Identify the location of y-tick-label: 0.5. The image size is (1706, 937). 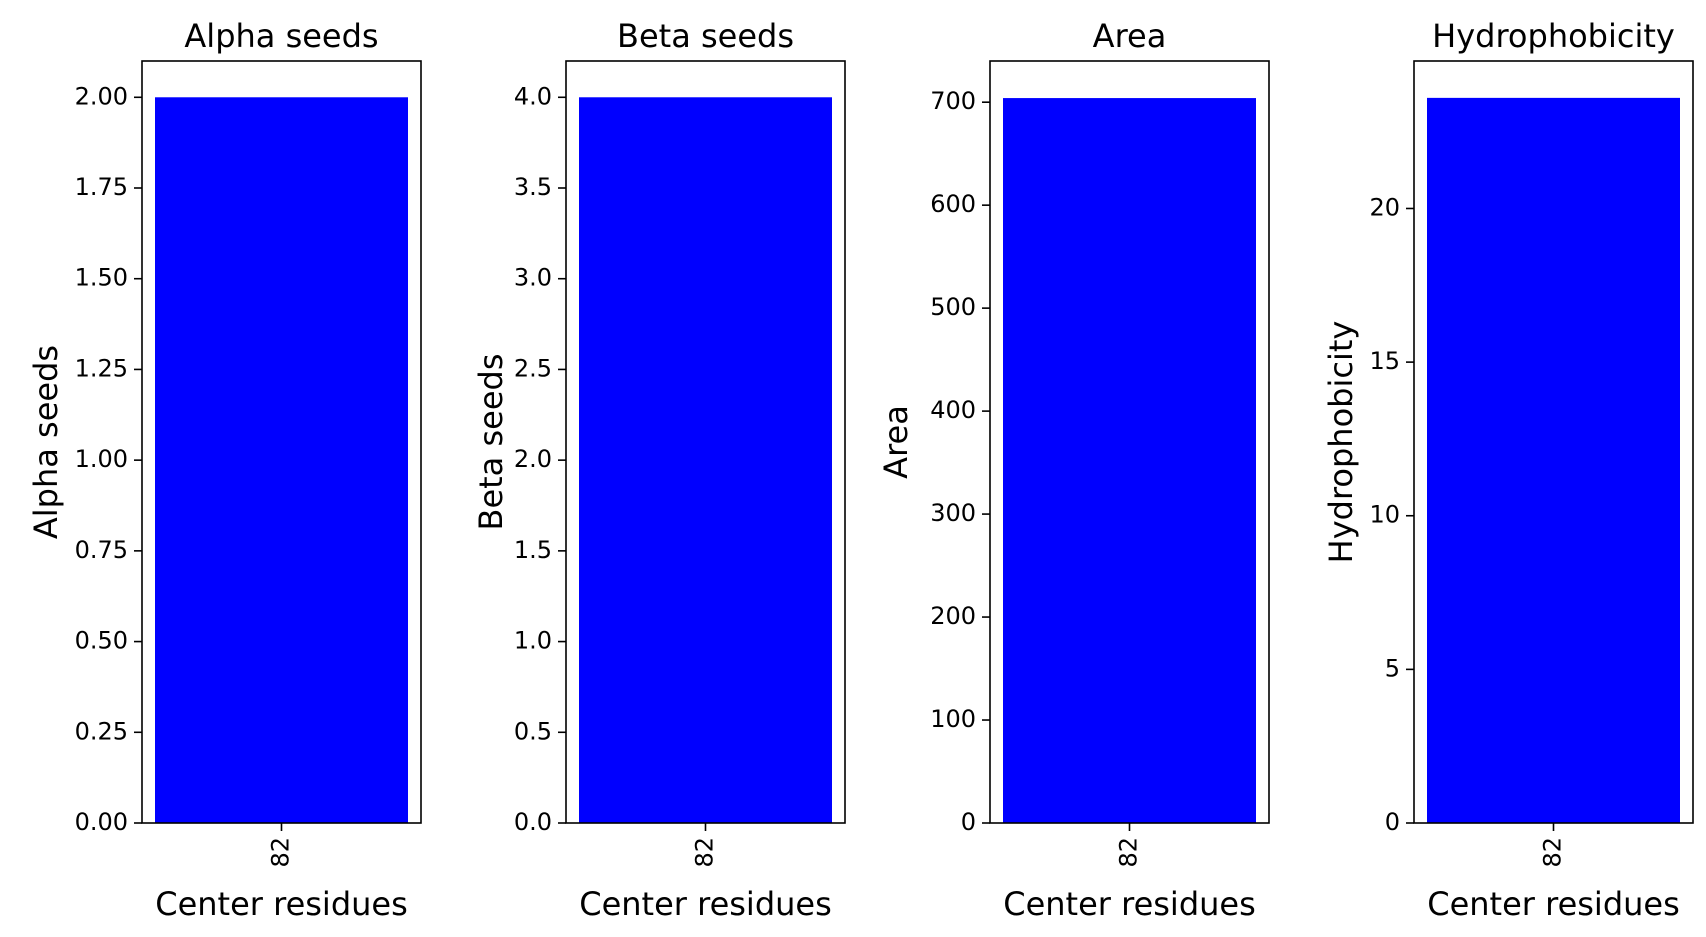
(533, 731).